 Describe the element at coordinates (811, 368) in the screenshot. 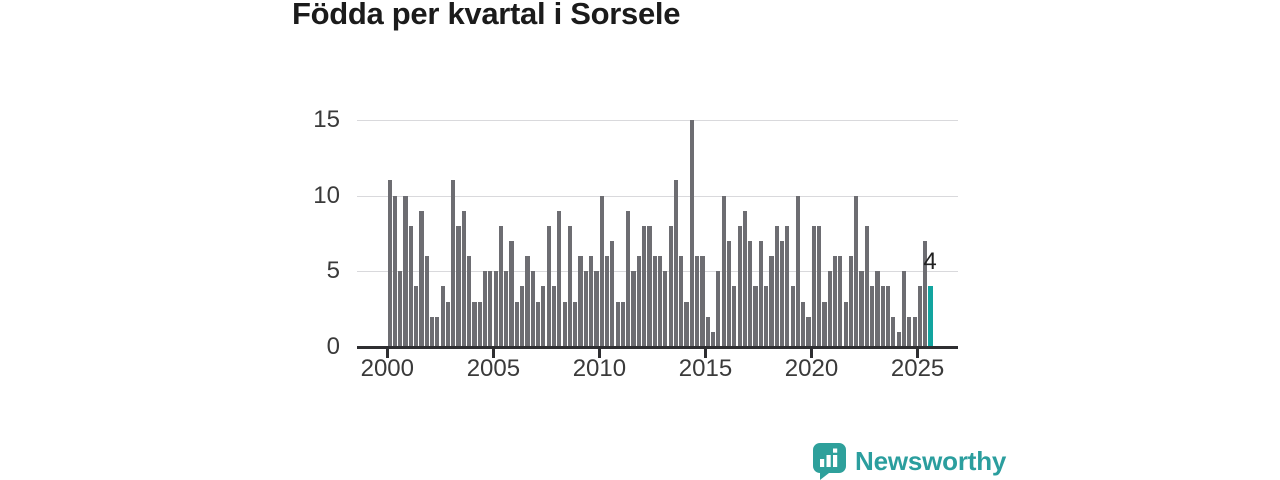

I see `x-axis-tick-label: 2020` at that location.